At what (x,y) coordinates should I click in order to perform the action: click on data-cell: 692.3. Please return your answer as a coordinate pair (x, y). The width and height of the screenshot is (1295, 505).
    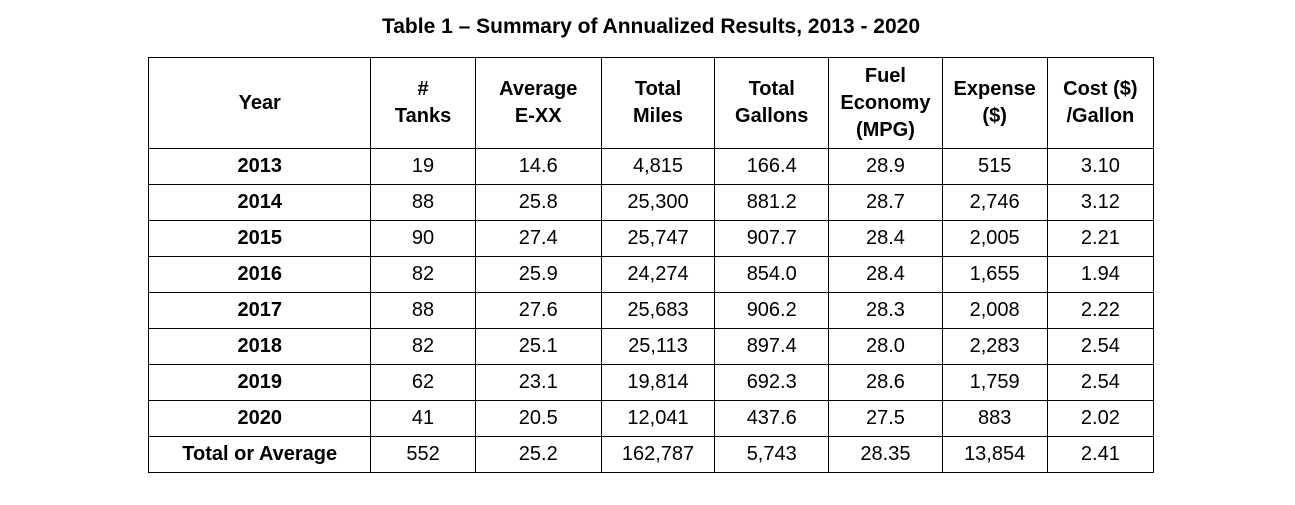
    Looking at the image, I should click on (772, 382).